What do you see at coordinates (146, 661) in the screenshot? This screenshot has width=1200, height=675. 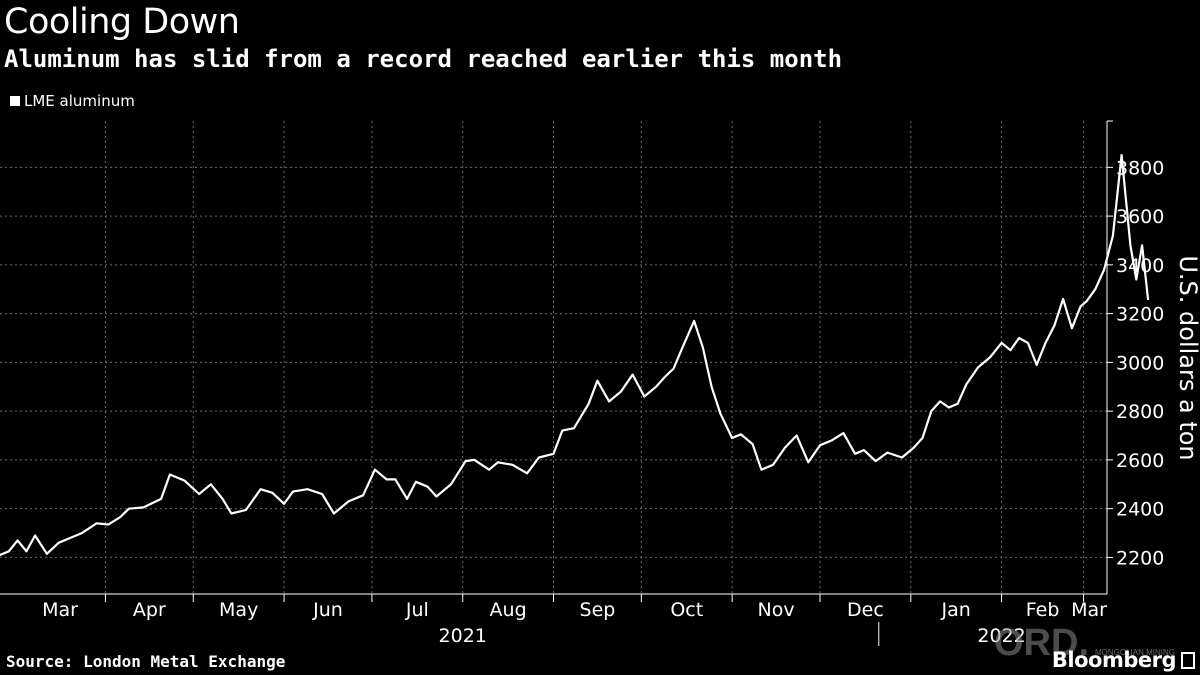 I see `source-note: Source: London Metal Exchange` at bounding box center [146, 661].